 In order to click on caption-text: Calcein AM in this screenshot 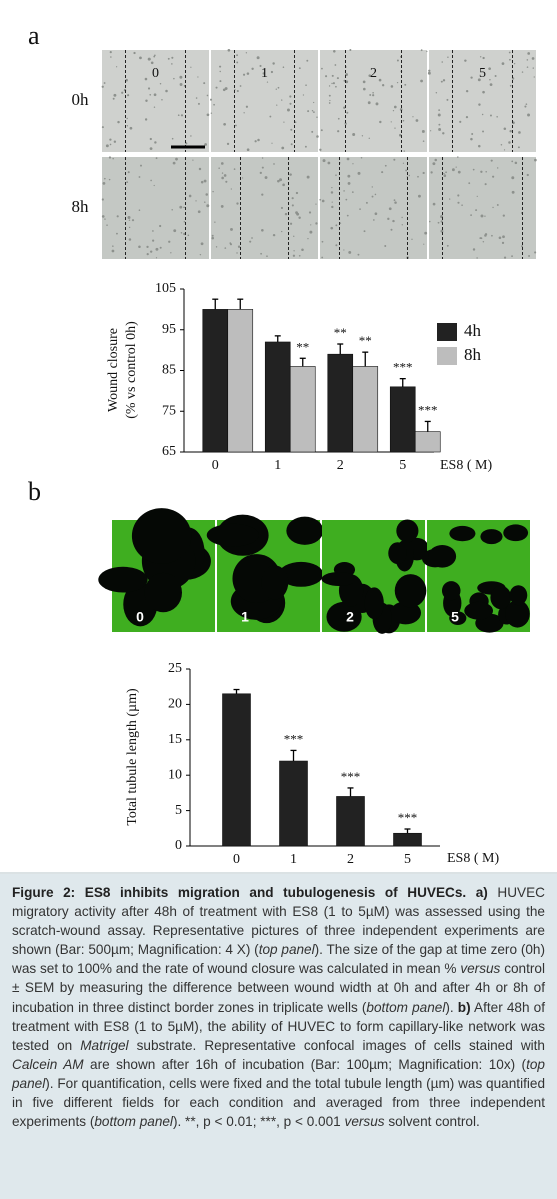, I will do `click(48, 1064)`.